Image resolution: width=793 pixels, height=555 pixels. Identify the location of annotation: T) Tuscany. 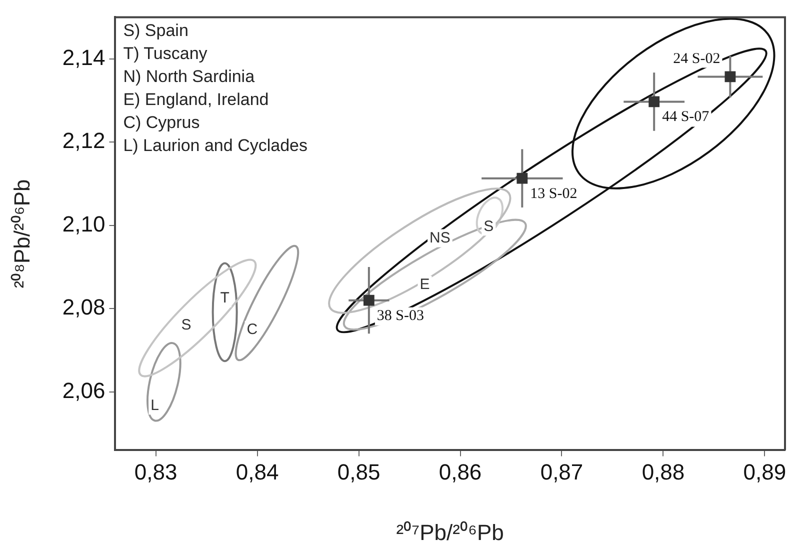
(165, 54).